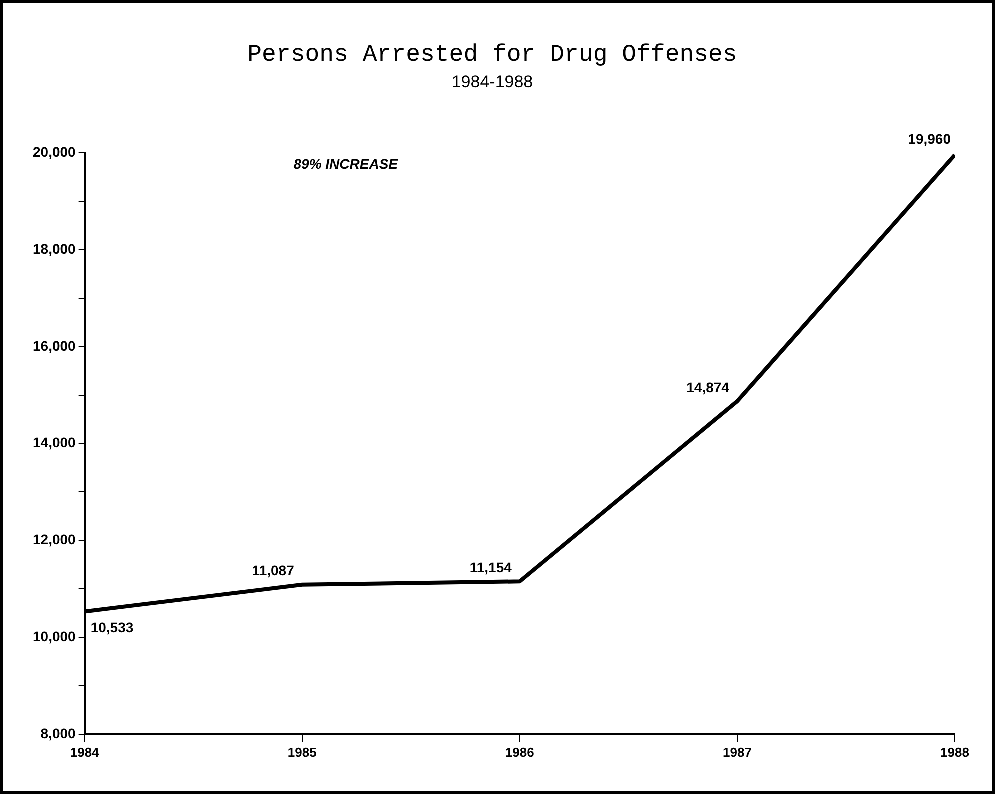 The width and height of the screenshot is (995, 794). I want to click on chart-subtitle: 1984-1988, so click(493, 82).